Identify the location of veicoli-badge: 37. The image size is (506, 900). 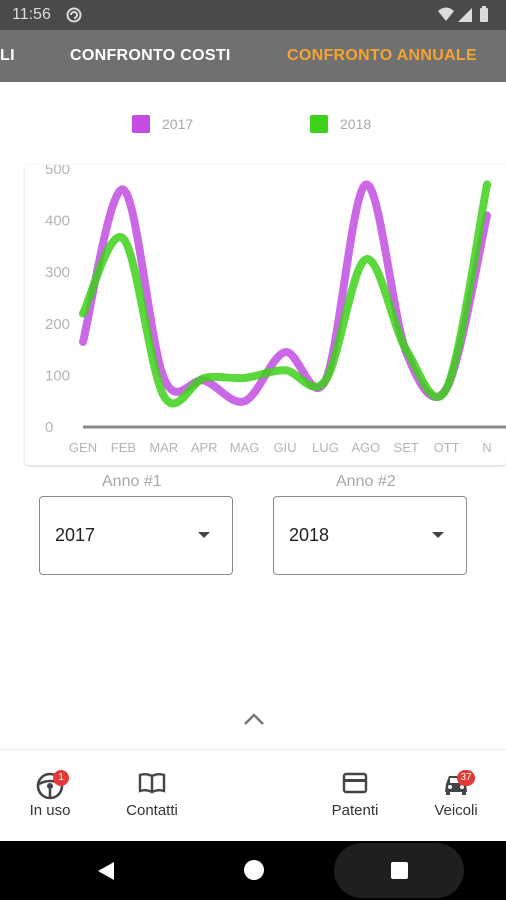
(466, 778).